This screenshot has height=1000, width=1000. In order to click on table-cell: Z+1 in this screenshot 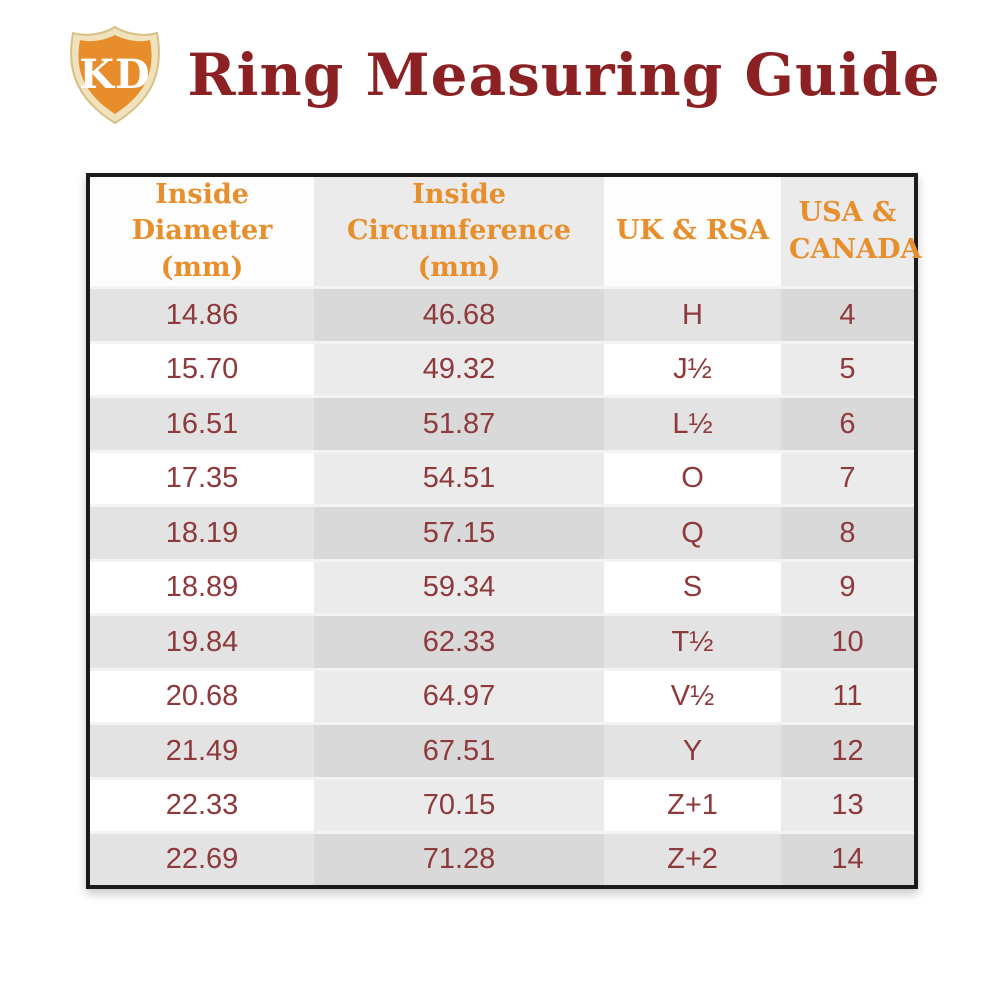, I will do `click(692, 804)`.